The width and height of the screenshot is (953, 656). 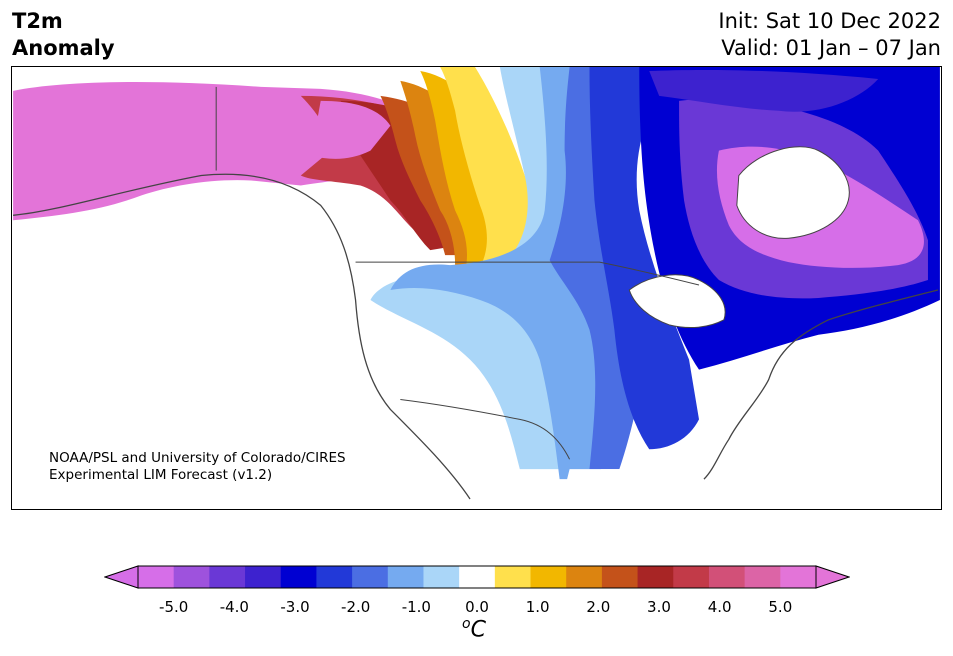 I want to click on colorbar-tick-label: 3.0, so click(x=659, y=607).